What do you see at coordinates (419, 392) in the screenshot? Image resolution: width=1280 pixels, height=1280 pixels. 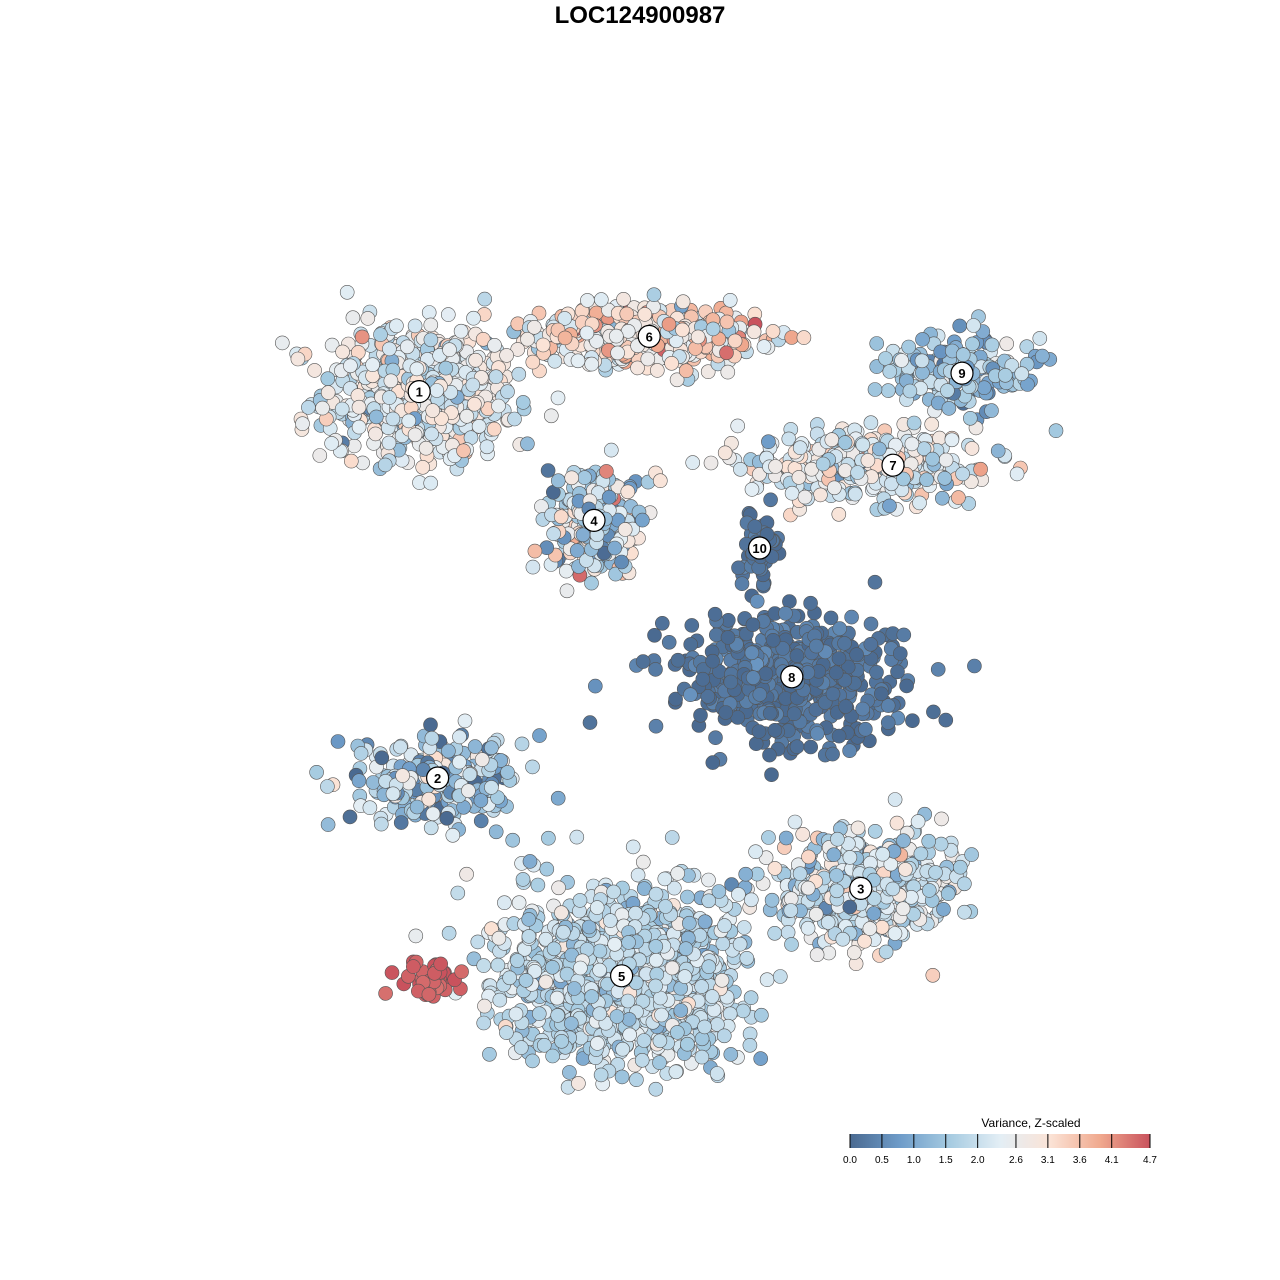 I see `cluster-label-text: 1` at bounding box center [419, 392].